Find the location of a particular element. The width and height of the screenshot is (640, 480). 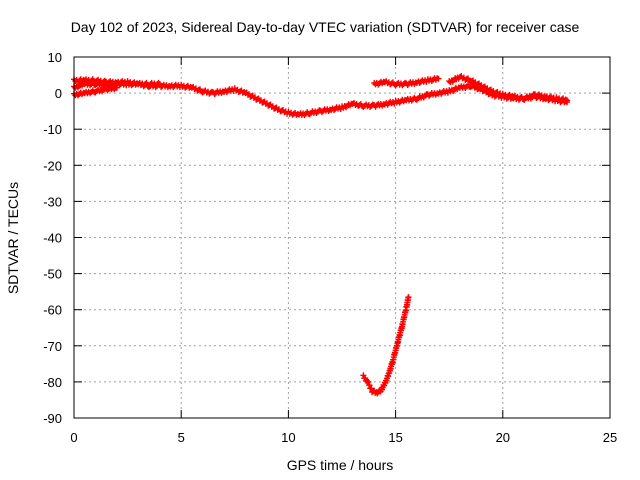

x-axis-label: GPS time / hours is located at coordinates (340, 465).